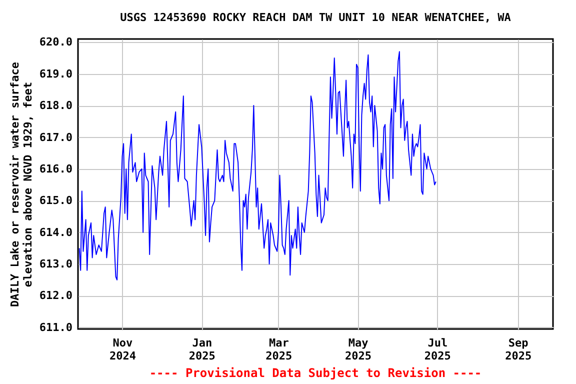  Describe the element at coordinates (316, 17) in the screenshot. I see `chart-title: USGS 12453690 ROCKY REACH DAM TW UNIT 10 NEAR WENATCHEE, WA` at that location.